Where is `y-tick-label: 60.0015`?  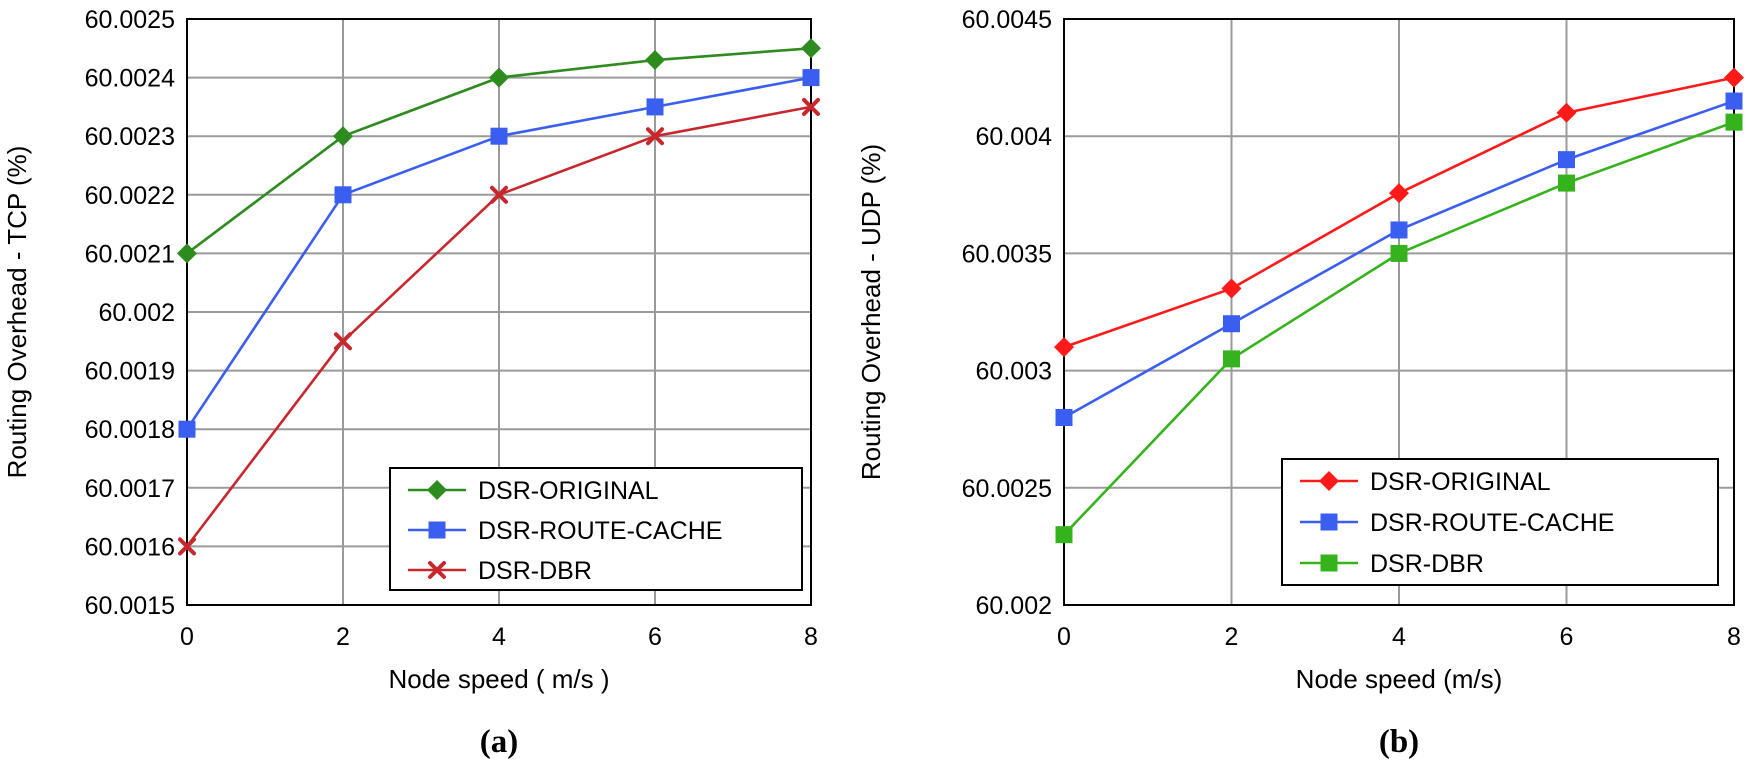
y-tick-label: 60.0015 is located at coordinates (130, 606).